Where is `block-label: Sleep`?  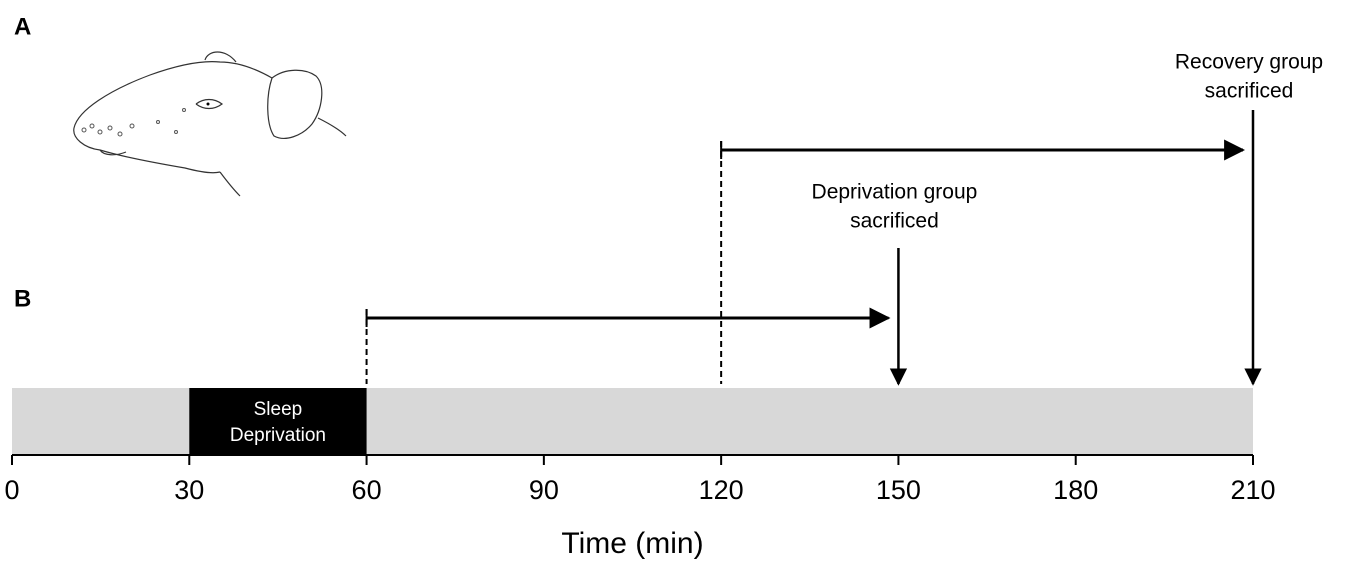
block-label: Sleep is located at coordinates (278, 409).